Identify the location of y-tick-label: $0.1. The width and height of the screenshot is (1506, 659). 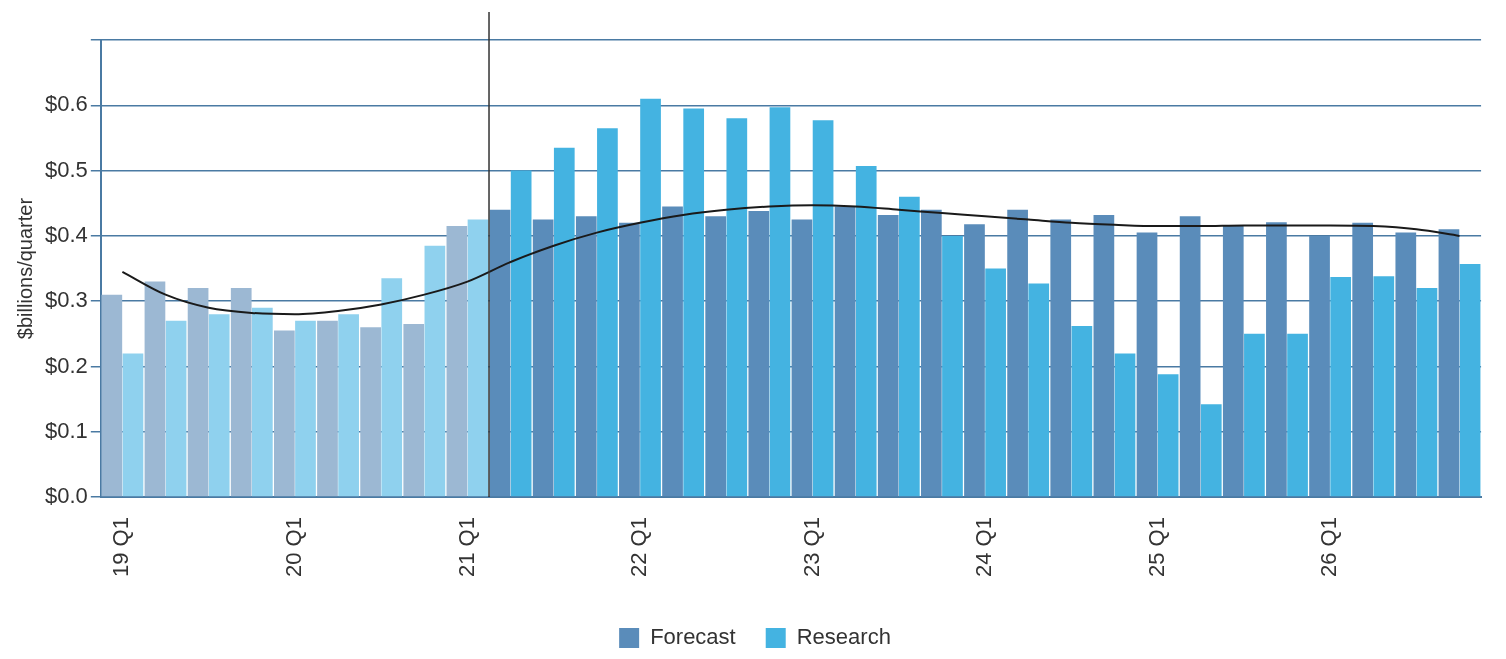
(66, 430).